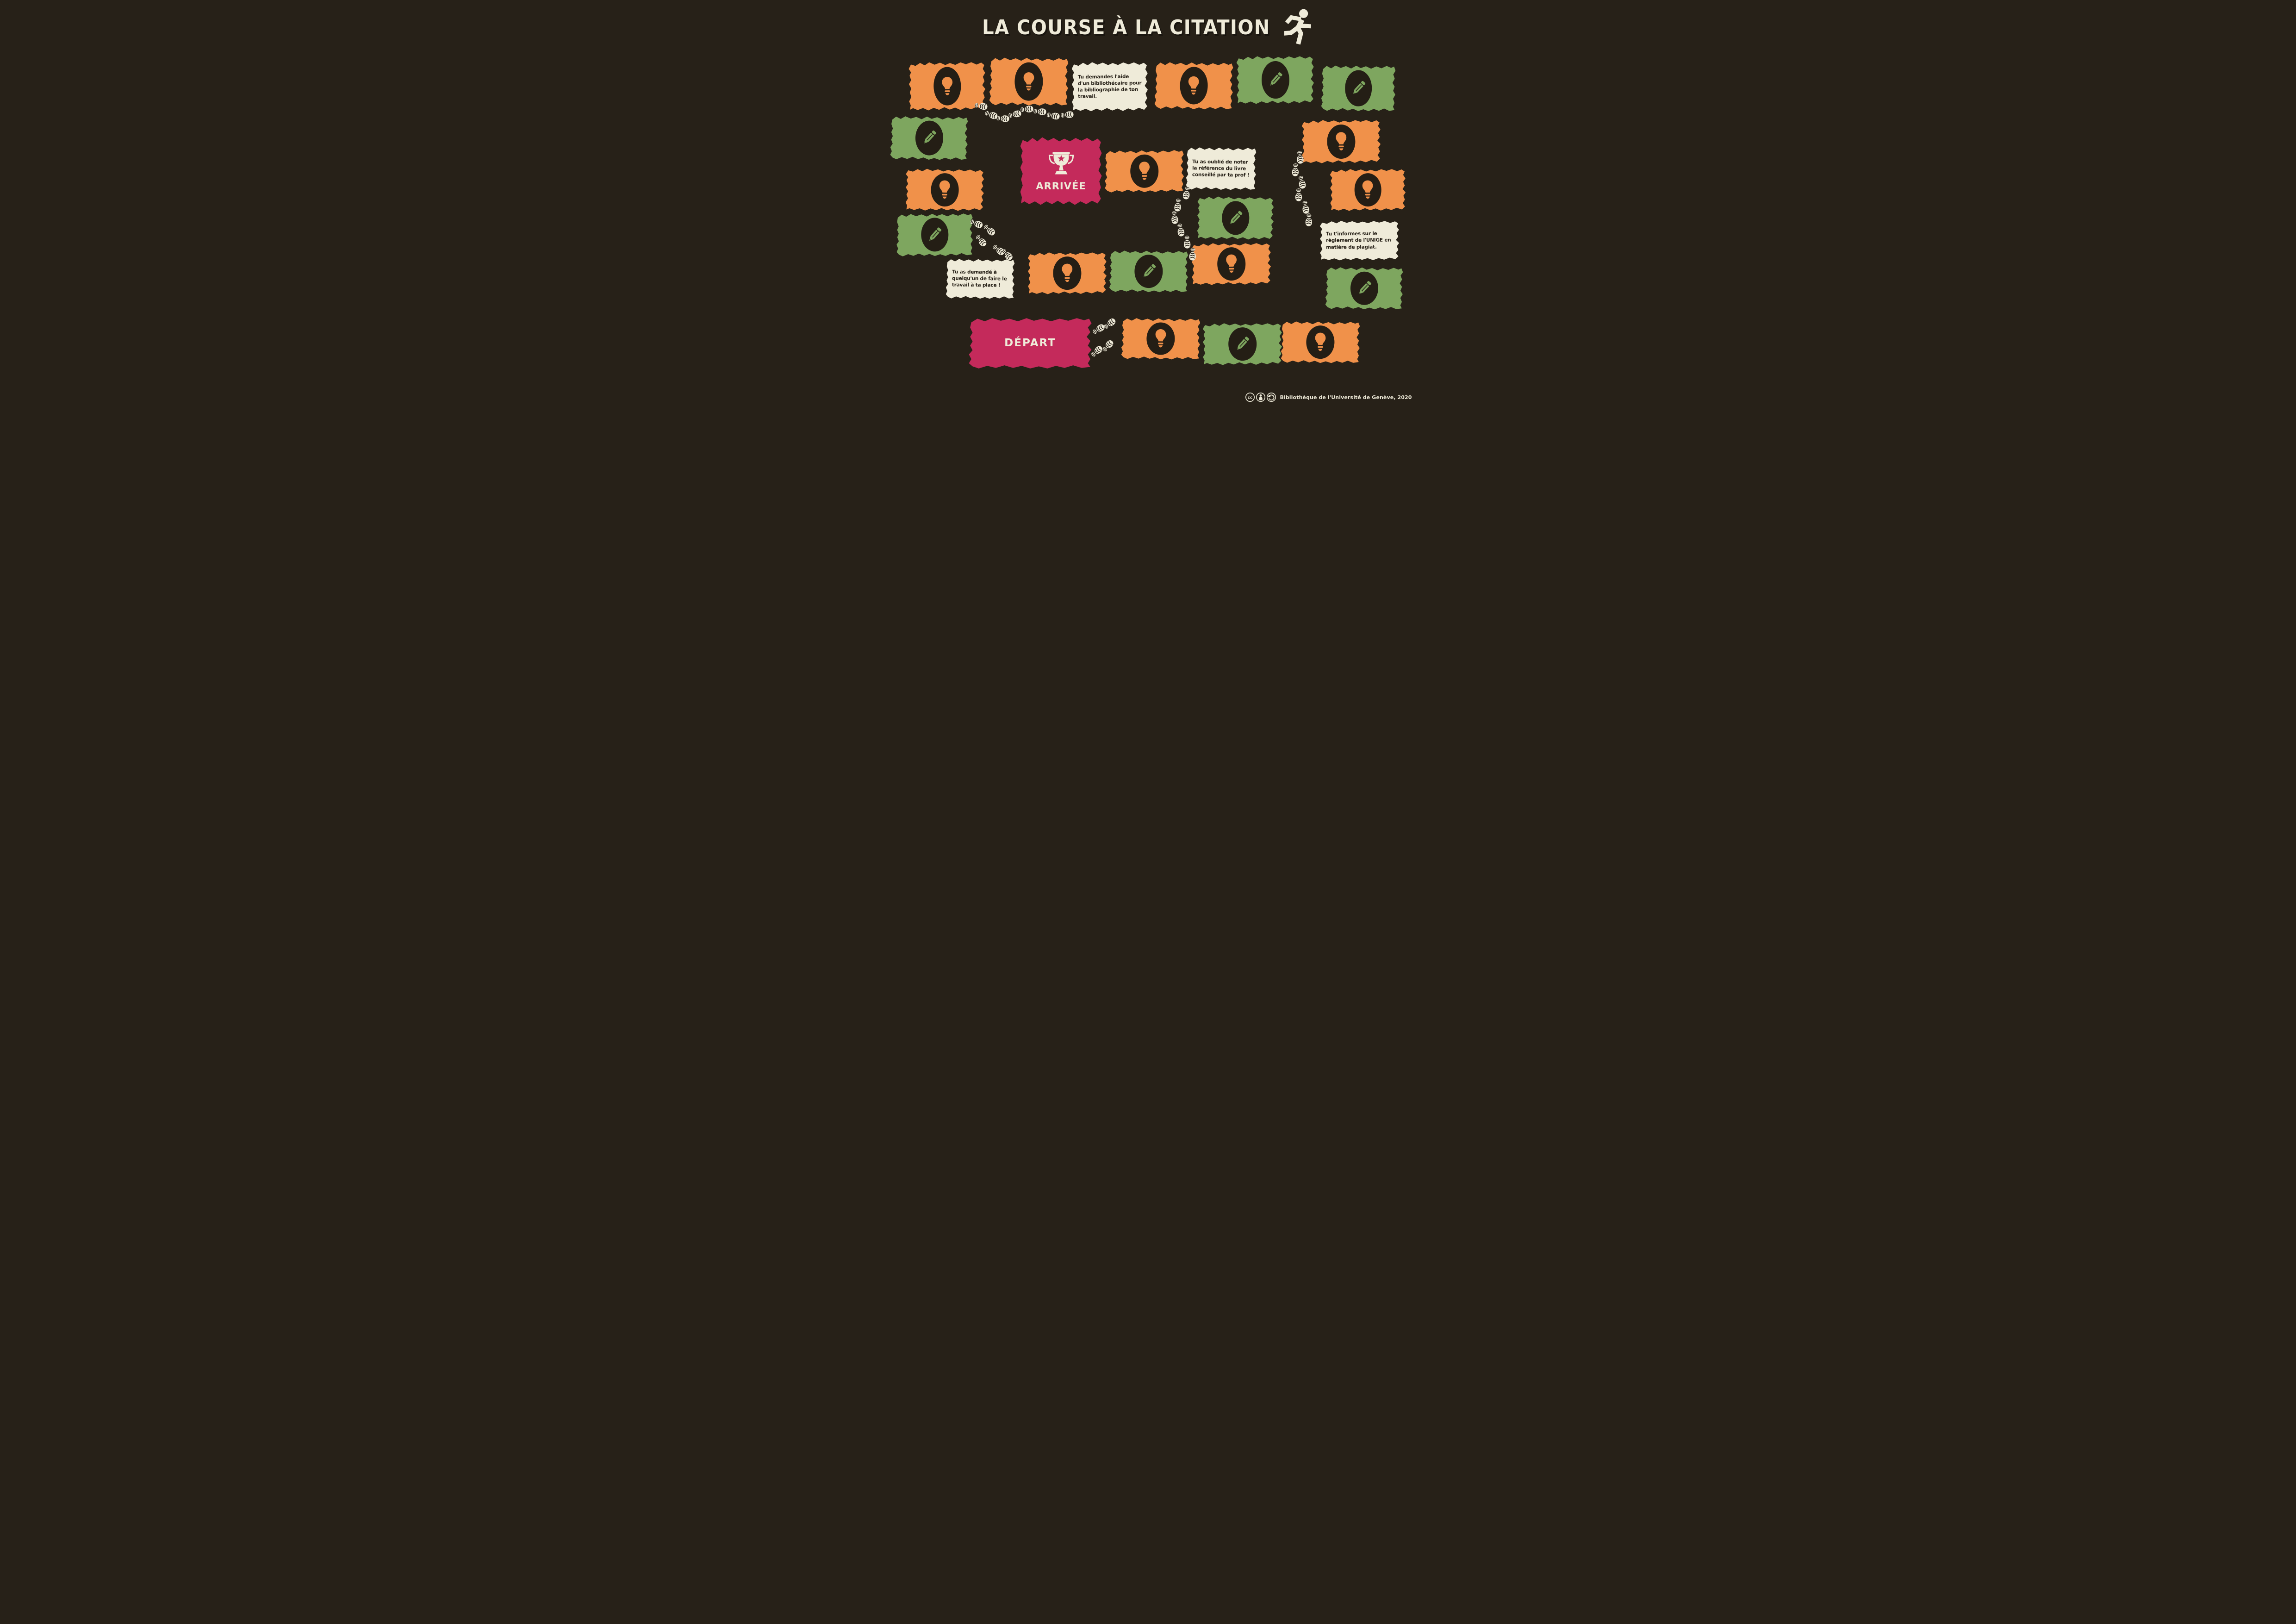 The width and height of the screenshot is (2296, 1624). I want to click on cc-icon: cc, so click(1250, 397).